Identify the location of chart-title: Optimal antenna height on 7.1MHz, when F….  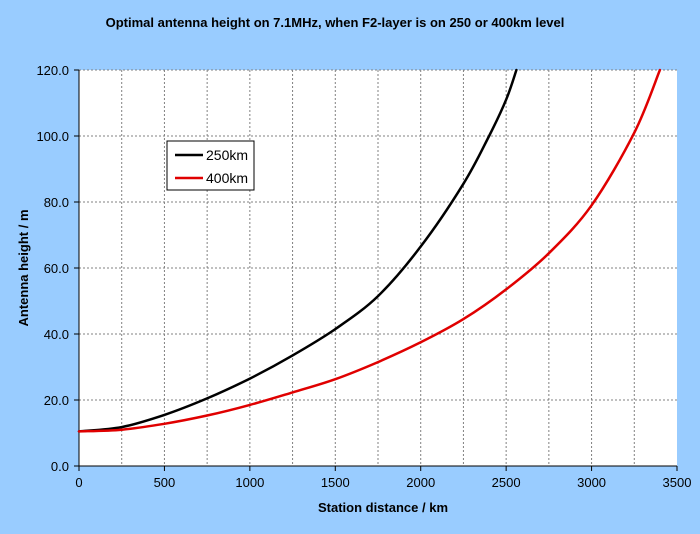
(335, 22).